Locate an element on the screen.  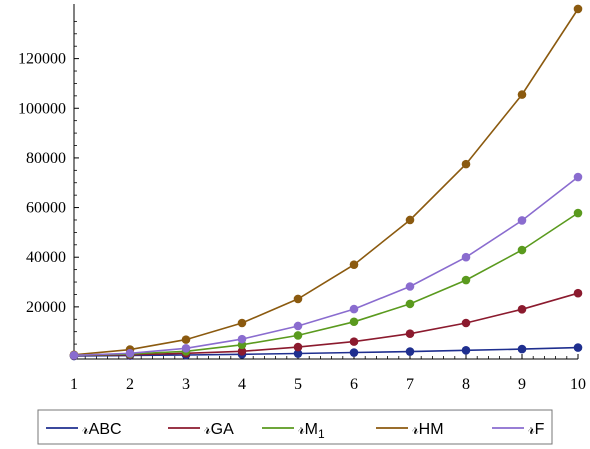
y-tick-label: 20000 is located at coordinates (46, 307).